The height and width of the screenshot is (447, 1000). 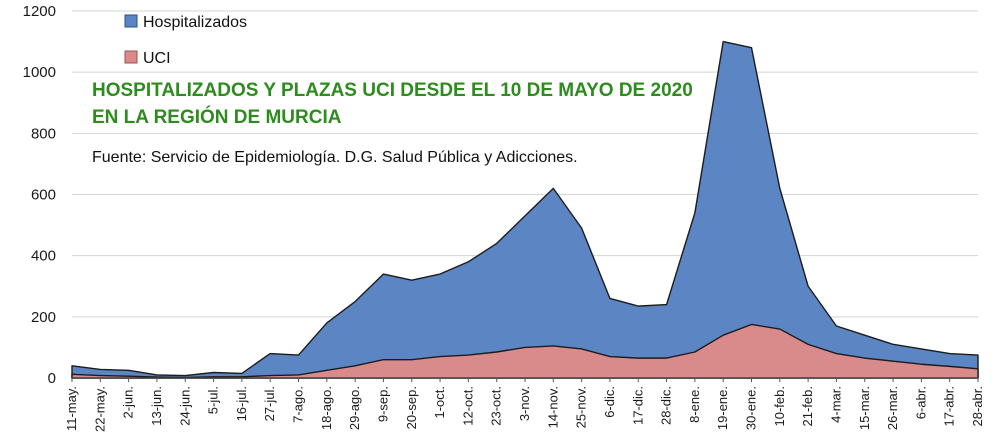 I want to click on x-tick-label: 5-jul., so click(x=213, y=400).